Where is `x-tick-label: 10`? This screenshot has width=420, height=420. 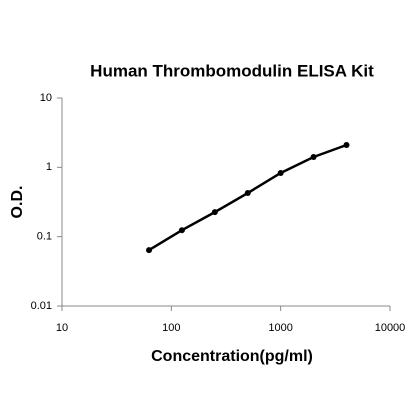 x-tick-label: 10 is located at coordinates (62, 328).